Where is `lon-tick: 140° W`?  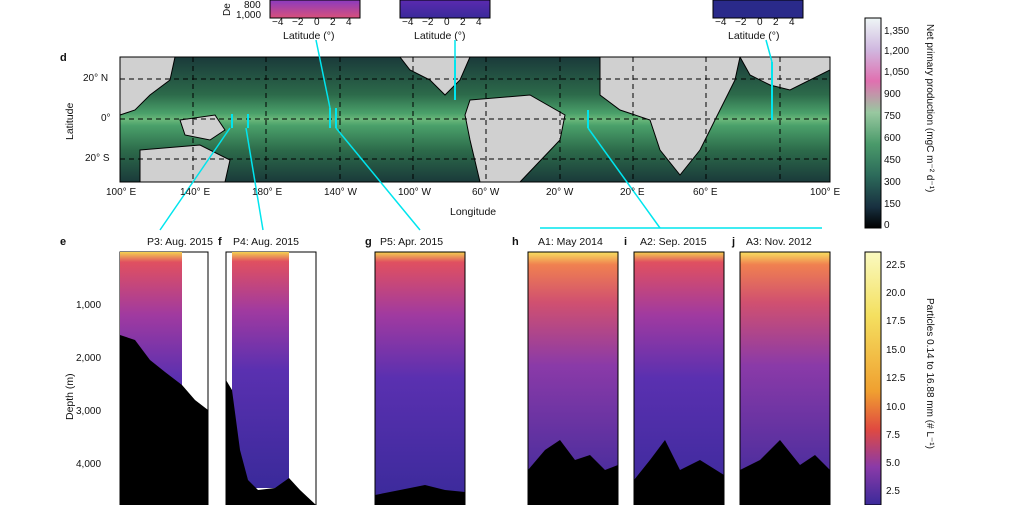 lon-tick: 140° W is located at coordinates (340, 192).